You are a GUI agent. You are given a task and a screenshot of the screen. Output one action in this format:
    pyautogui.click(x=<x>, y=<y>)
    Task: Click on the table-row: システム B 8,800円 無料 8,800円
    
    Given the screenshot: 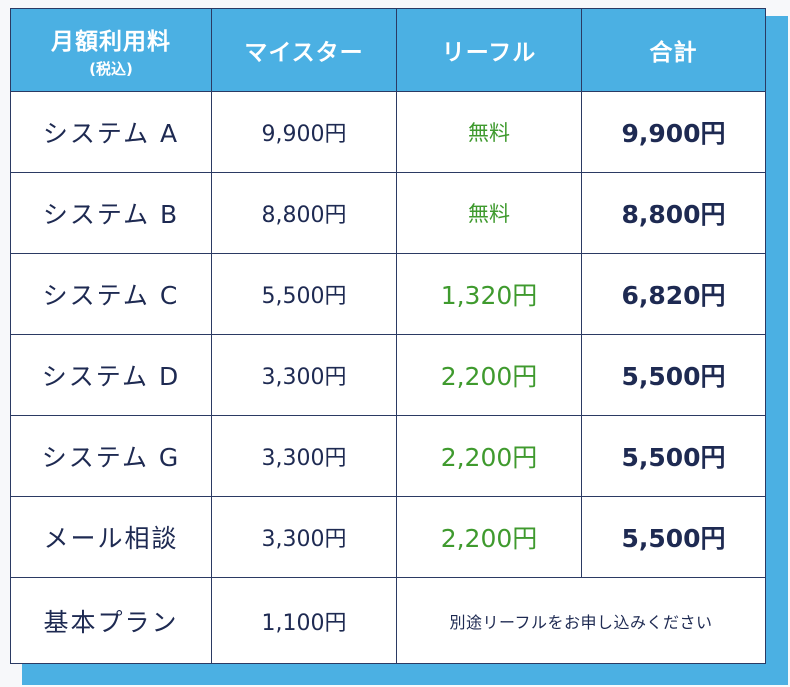 What is the action you would take?
    pyautogui.click(x=388, y=212)
    